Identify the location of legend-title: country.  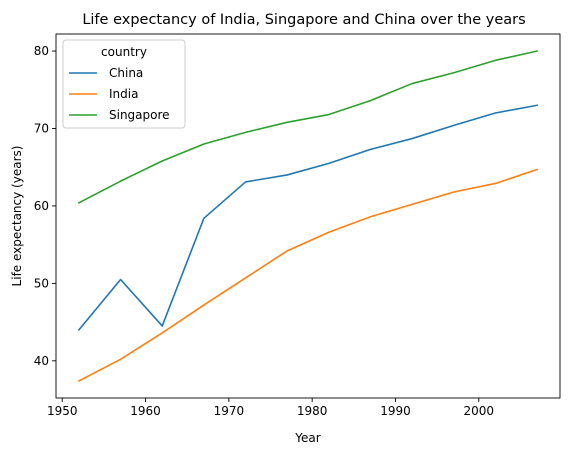
(124, 52).